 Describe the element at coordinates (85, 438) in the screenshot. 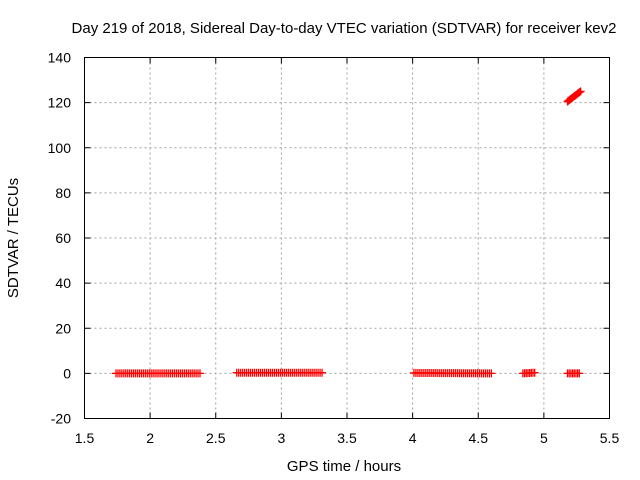

I see `x-tick-label: 1.5` at that location.